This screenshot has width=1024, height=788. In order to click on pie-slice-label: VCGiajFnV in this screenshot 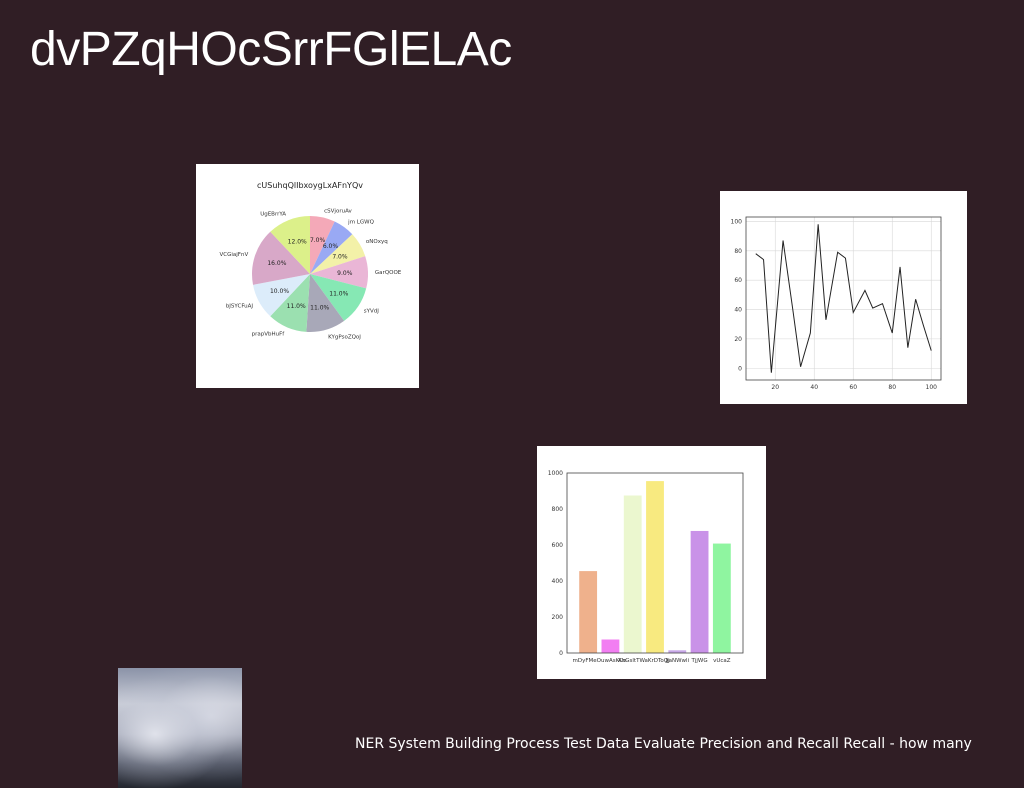, I will do `click(234, 255)`.